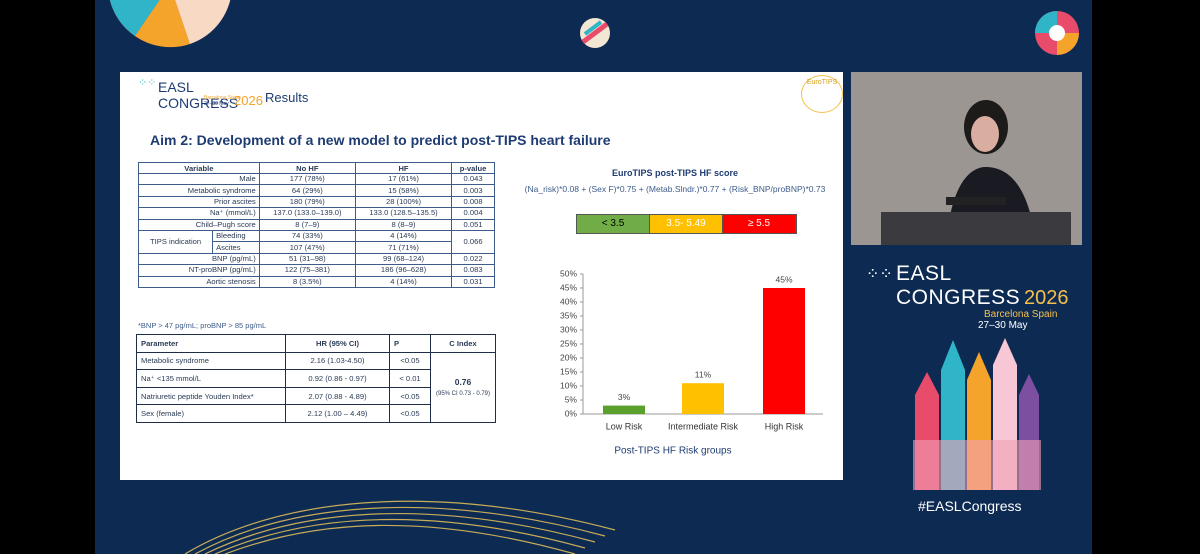 This screenshot has width=1200, height=554. What do you see at coordinates (822, 94) in the screenshot?
I see `partner-logo: EuroTIPS` at bounding box center [822, 94].